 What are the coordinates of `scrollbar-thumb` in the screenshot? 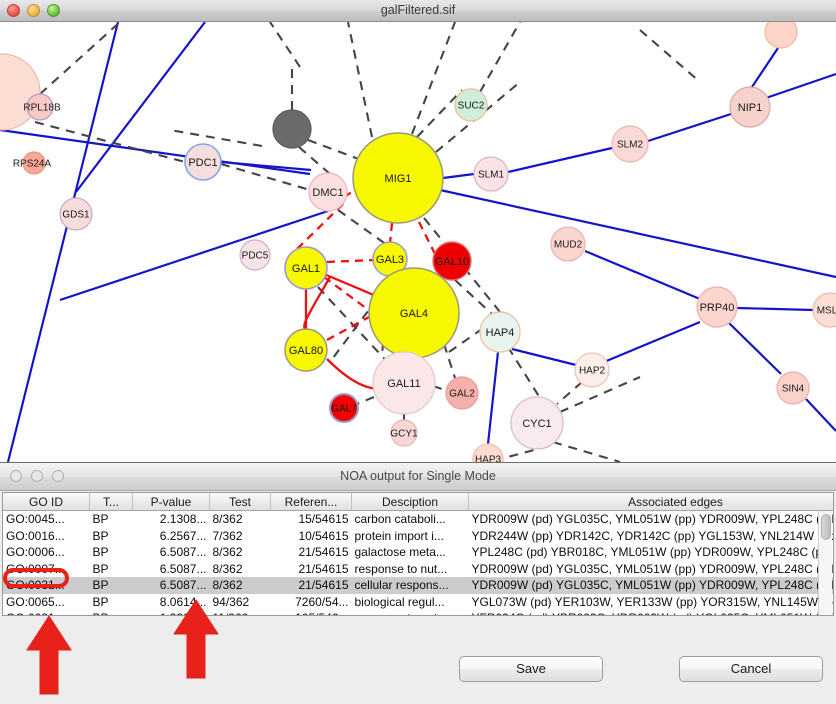 It's located at (826, 527).